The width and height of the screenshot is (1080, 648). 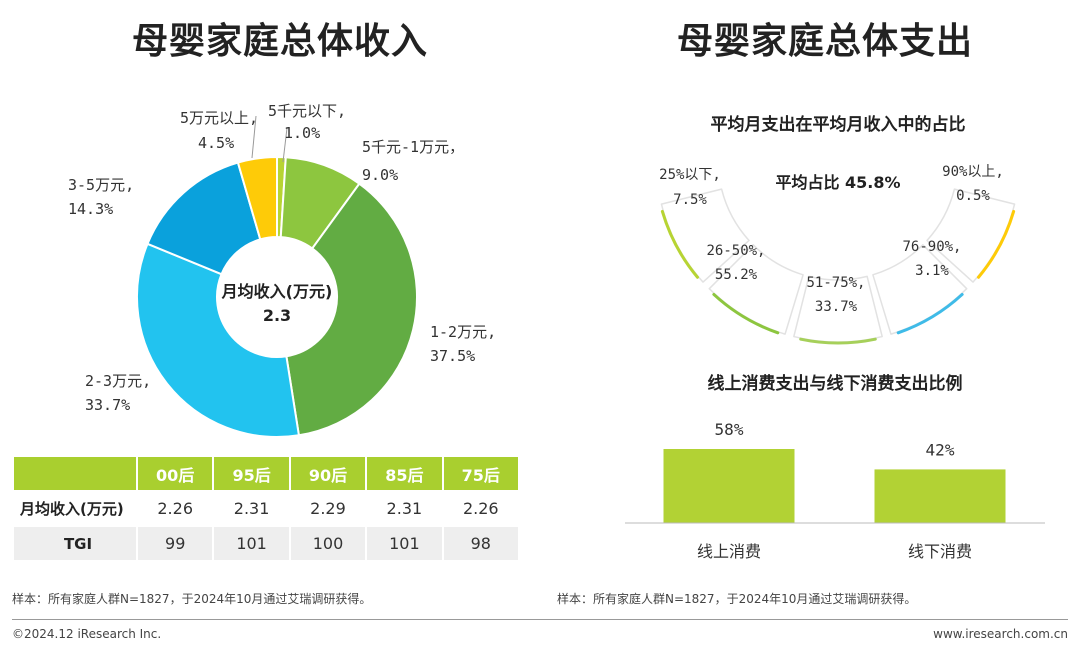 I want to click on slice-value: 1.0%, so click(x=302, y=133).